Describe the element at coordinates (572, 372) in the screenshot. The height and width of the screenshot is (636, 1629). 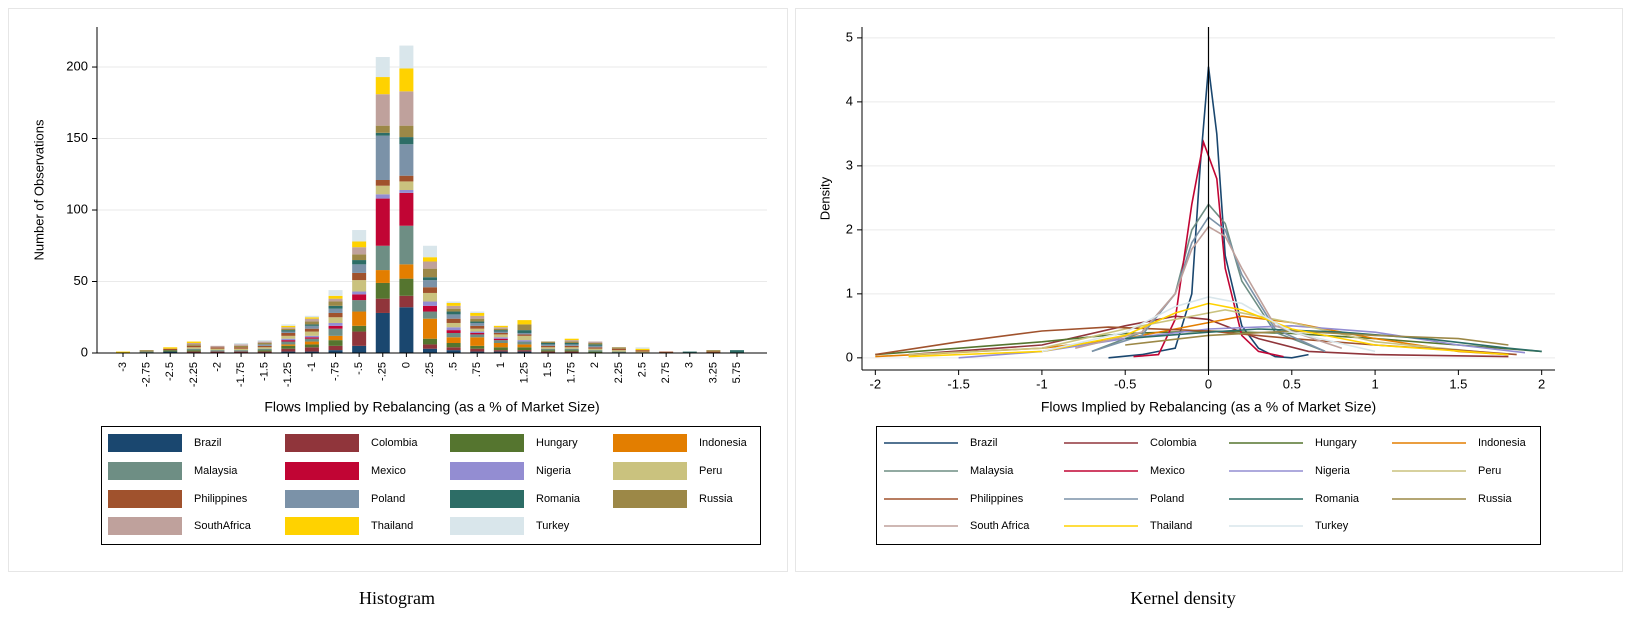
I see `x-tick-label: 1.75` at that location.